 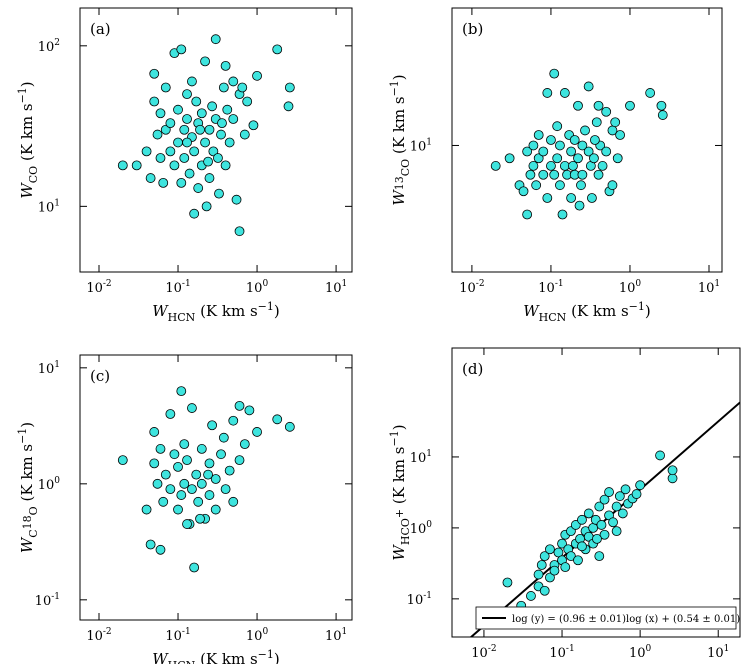 What do you see at coordinates (421, 528) in the screenshot?
I see `y-tick-label: 10⁰` at bounding box center [421, 528].